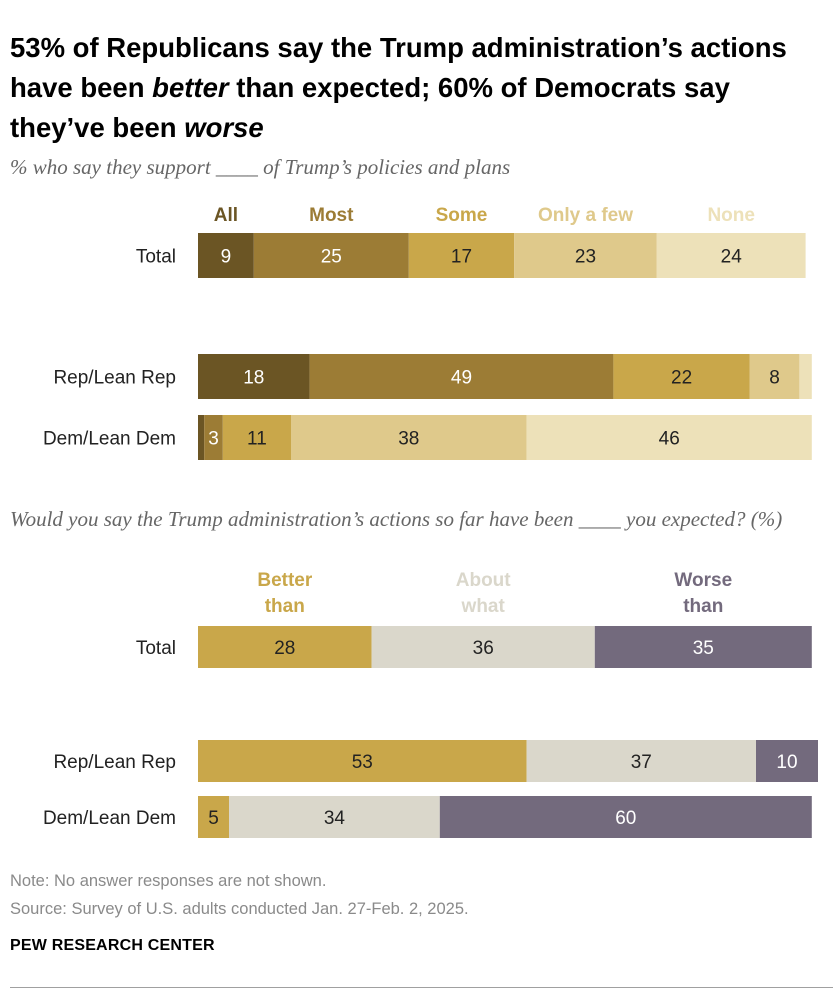  Describe the element at coordinates (114, 378) in the screenshot. I see `chart1-category-label: Rep/Lean Rep` at that location.